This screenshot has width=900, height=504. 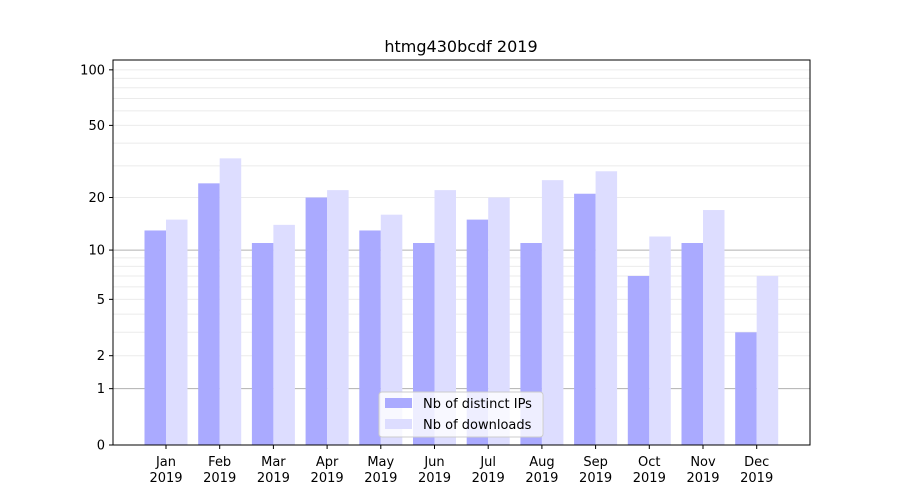 What do you see at coordinates (461, 414) in the screenshot?
I see `legend: Nb of distinct IPs Nb of downloads` at bounding box center [461, 414].